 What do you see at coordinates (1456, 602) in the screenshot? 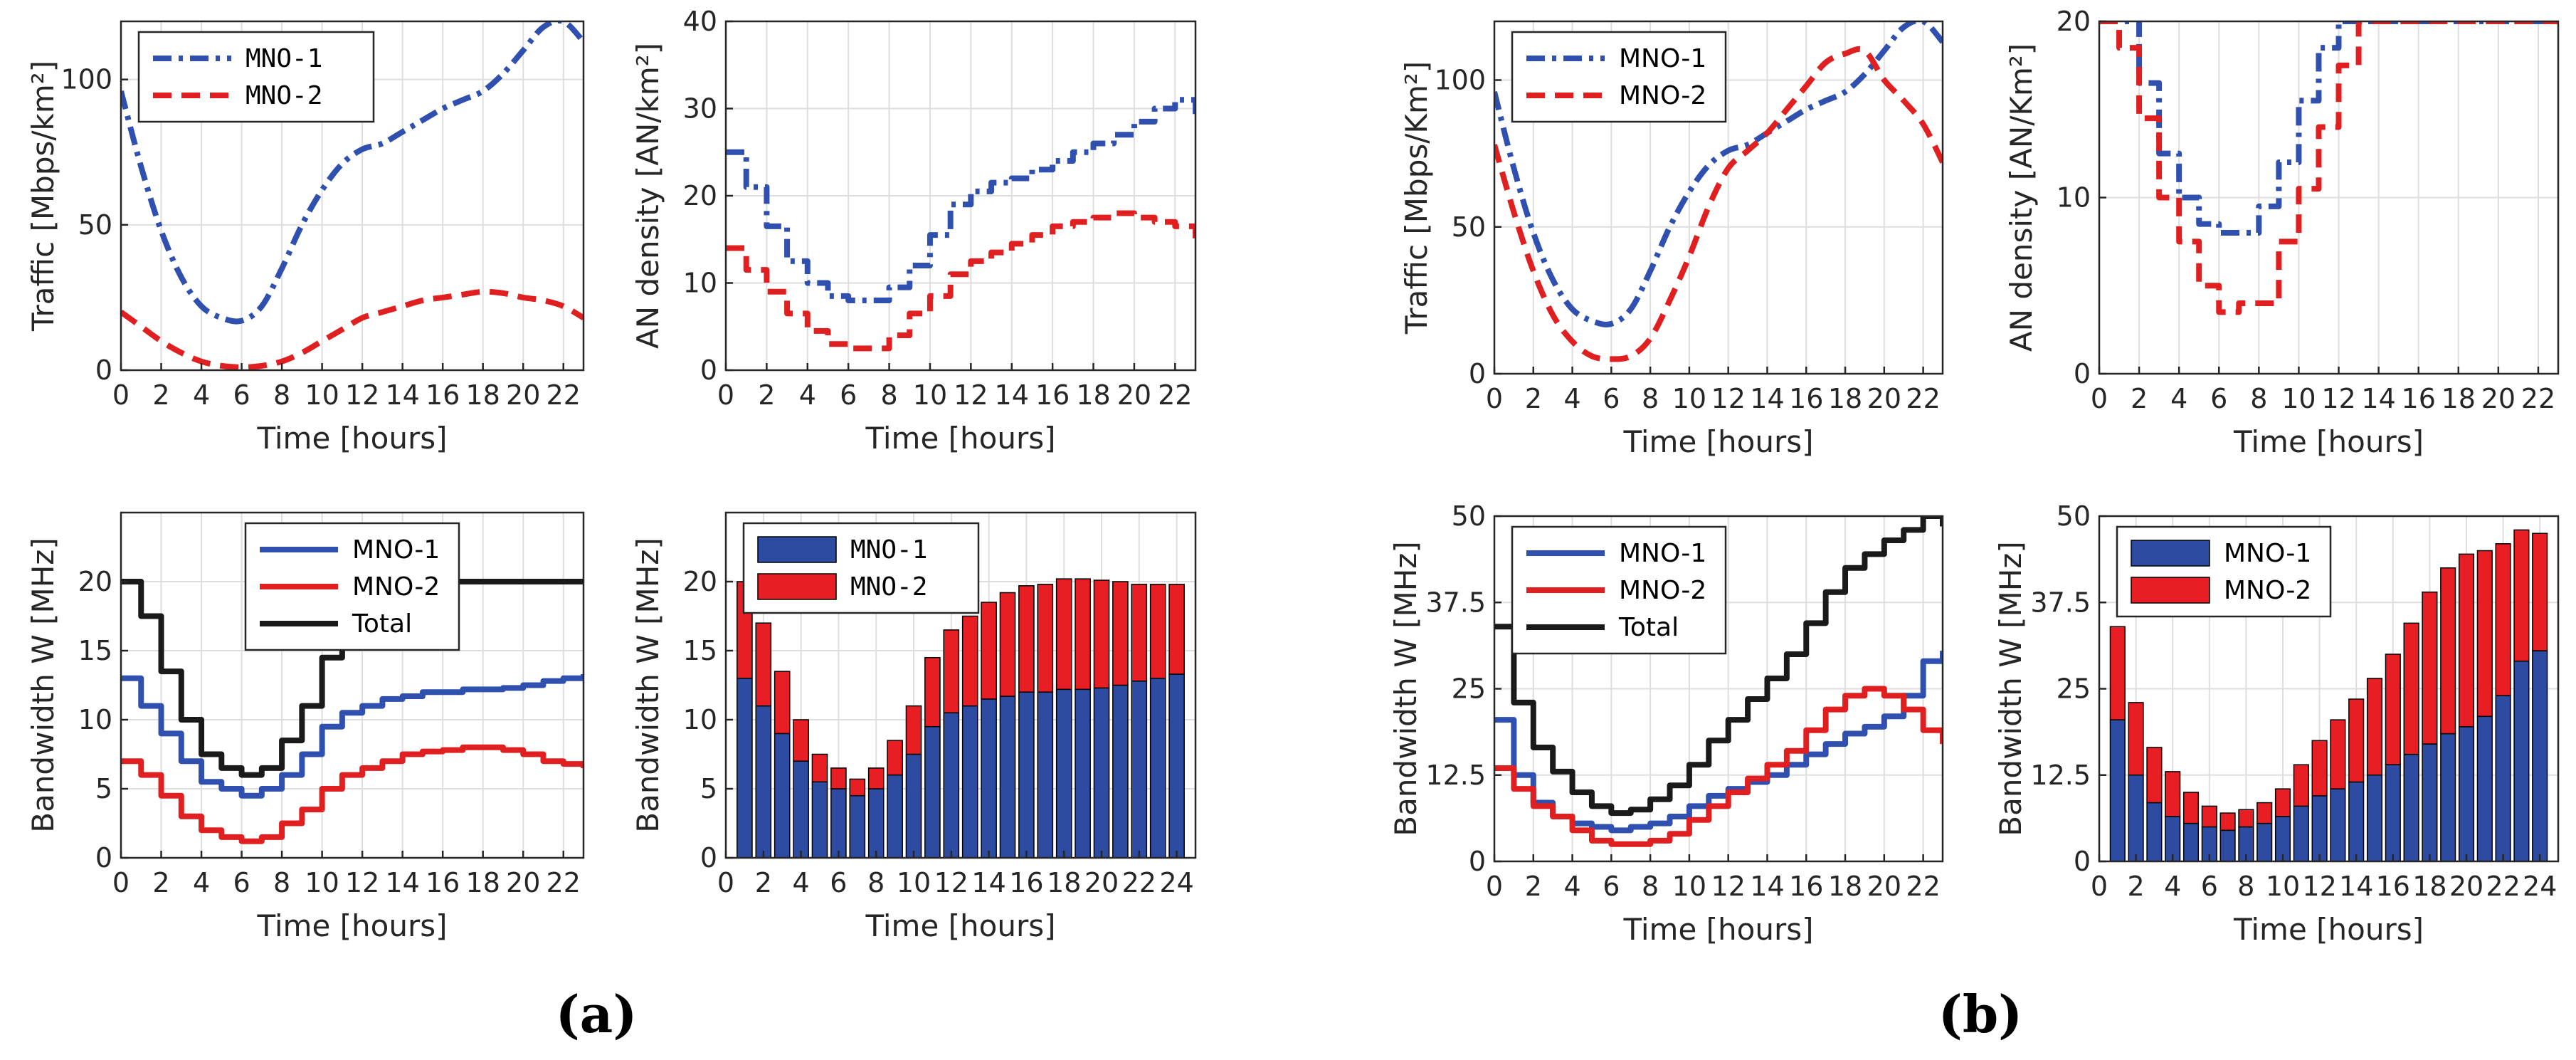
I see `y-tick-label: 37.5` at bounding box center [1456, 602].